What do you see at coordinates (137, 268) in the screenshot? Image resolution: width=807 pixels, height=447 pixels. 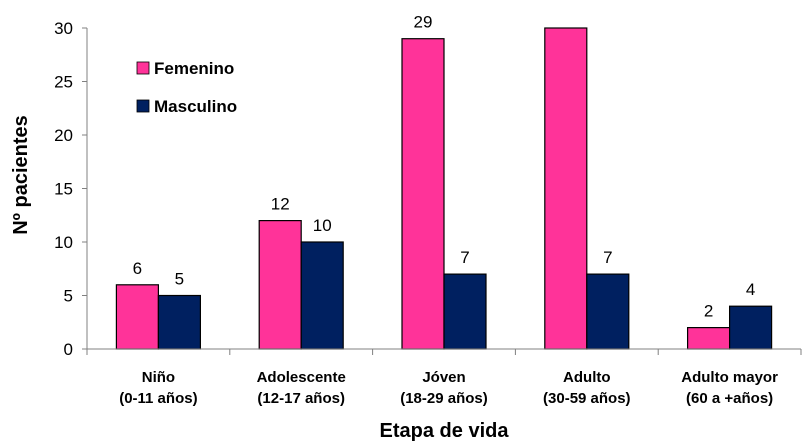 I see `data-label-femenino-0: 6` at bounding box center [137, 268].